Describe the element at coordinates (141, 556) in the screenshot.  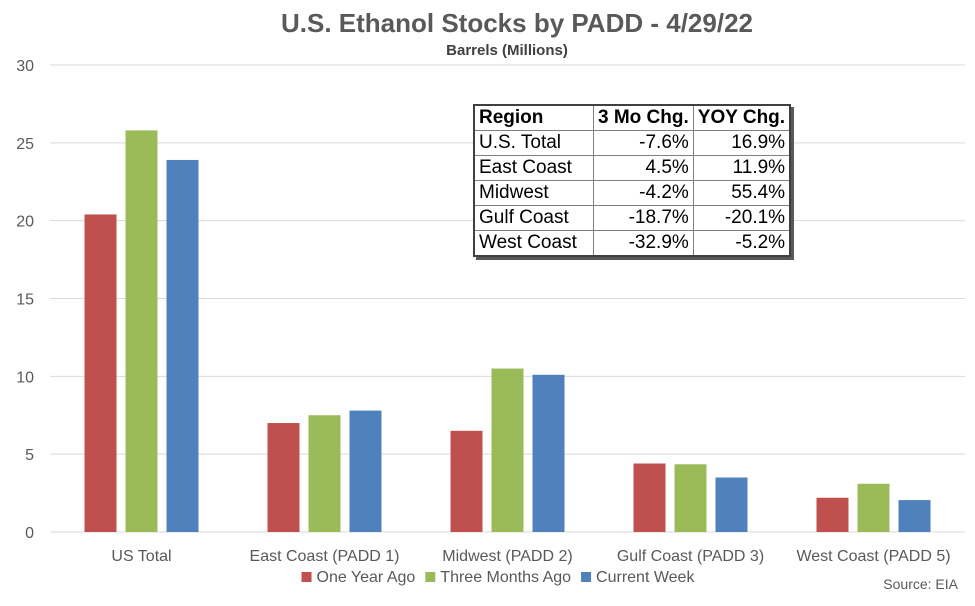
I see `x-category-label: US Total` at that location.